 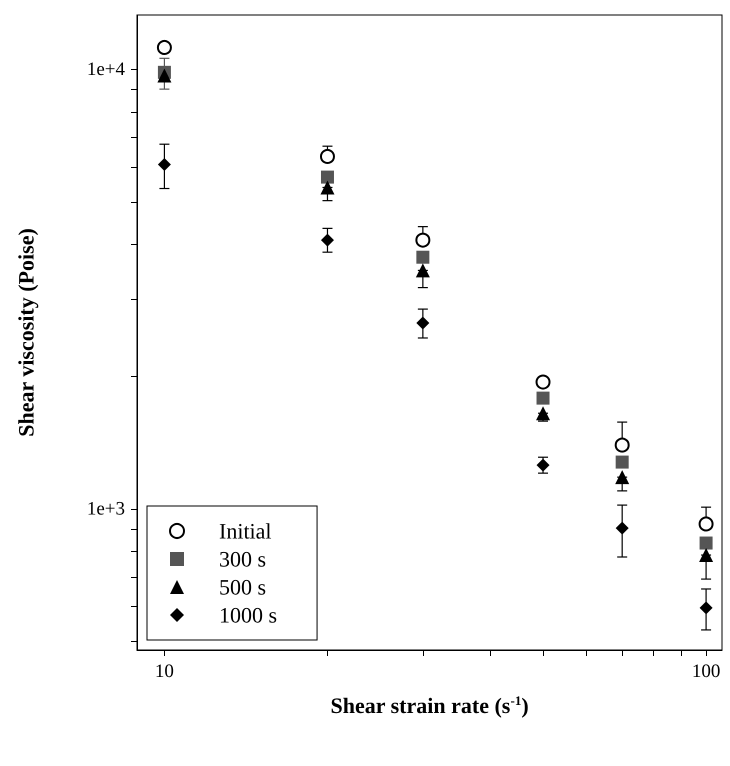 I want to click on legend-label: Initial, so click(x=245, y=531).